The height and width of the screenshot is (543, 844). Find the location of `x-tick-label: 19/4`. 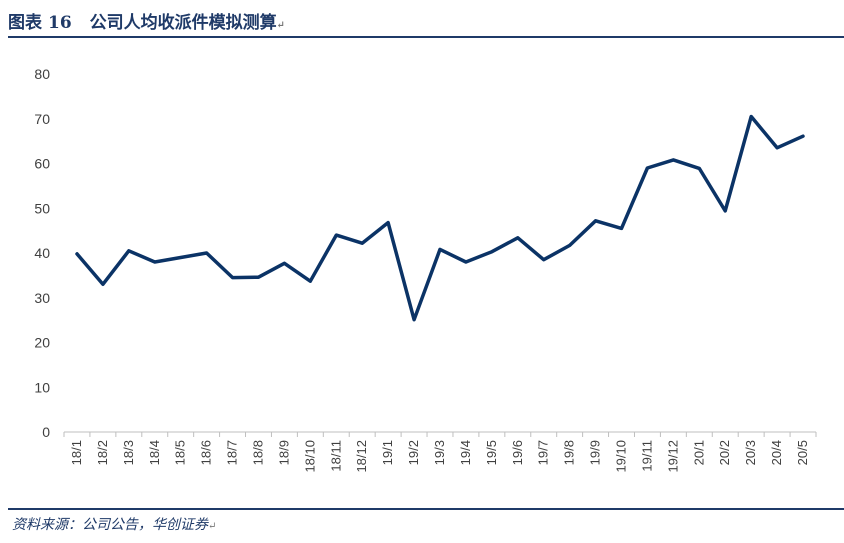

x-tick-label: 19/4 is located at coordinates (465, 452).